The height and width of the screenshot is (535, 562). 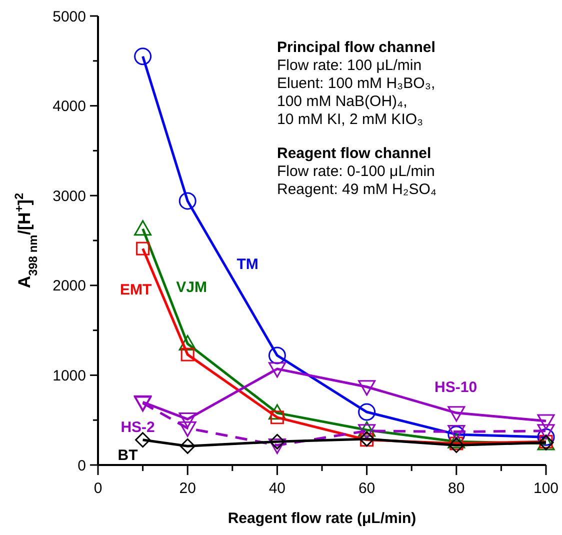 What do you see at coordinates (69, 107) in the screenshot?
I see `y-tick-label: 4000` at bounding box center [69, 107].